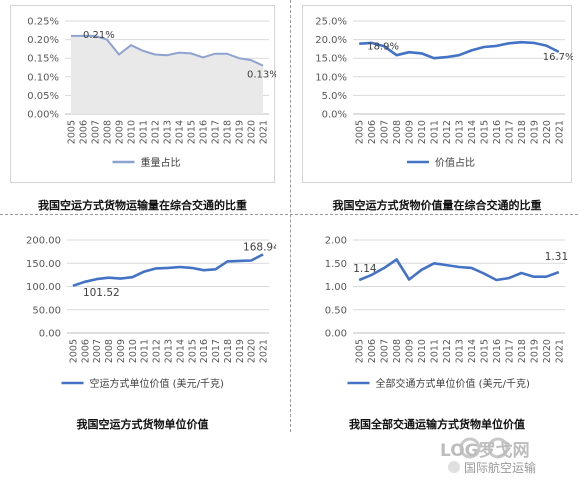 The width and height of the screenshot is (578, 480). What do you see at coordinates (289, 214) in the screenshot?
I see `horizontal-divider` at bounding box center [289, 214].